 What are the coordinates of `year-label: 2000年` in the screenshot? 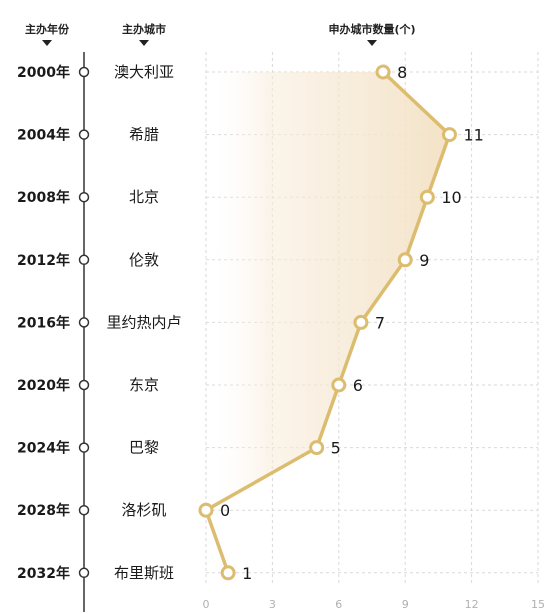 It's located at (43, 72).